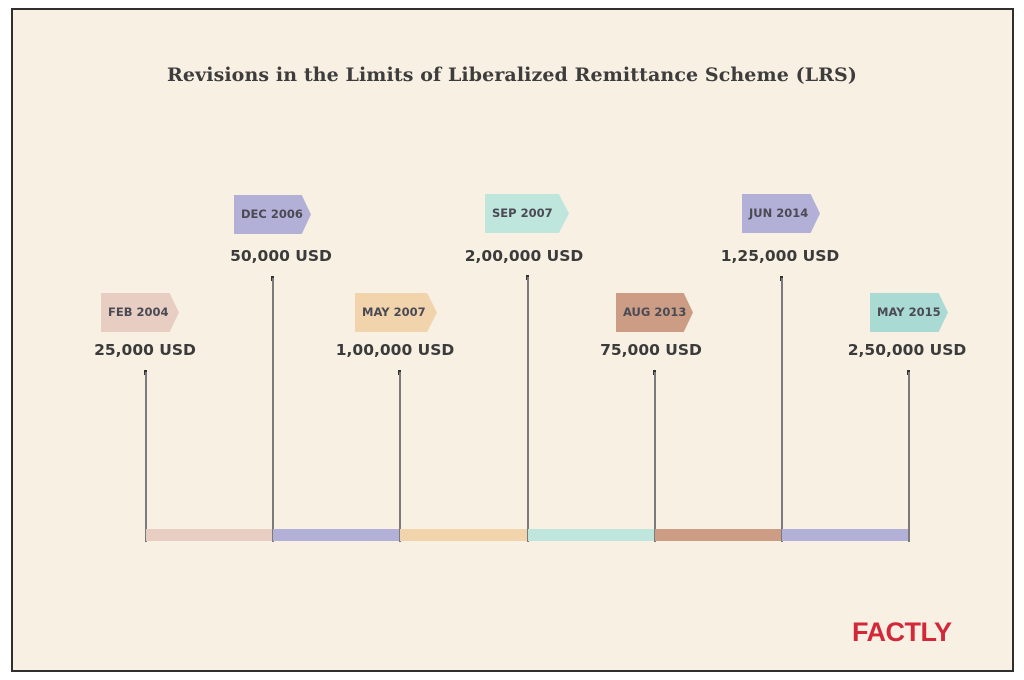 This screenshot has height=680, width=1024. I want to click on date-tag-dec-2006: DEC 2006, so click(272, 214).